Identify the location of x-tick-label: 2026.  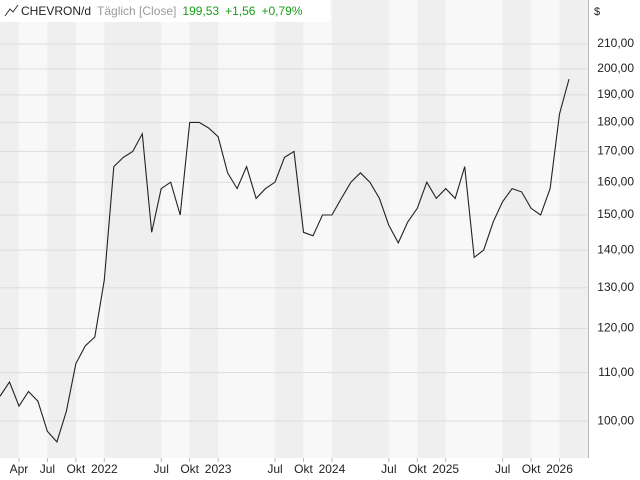
(559, 469).